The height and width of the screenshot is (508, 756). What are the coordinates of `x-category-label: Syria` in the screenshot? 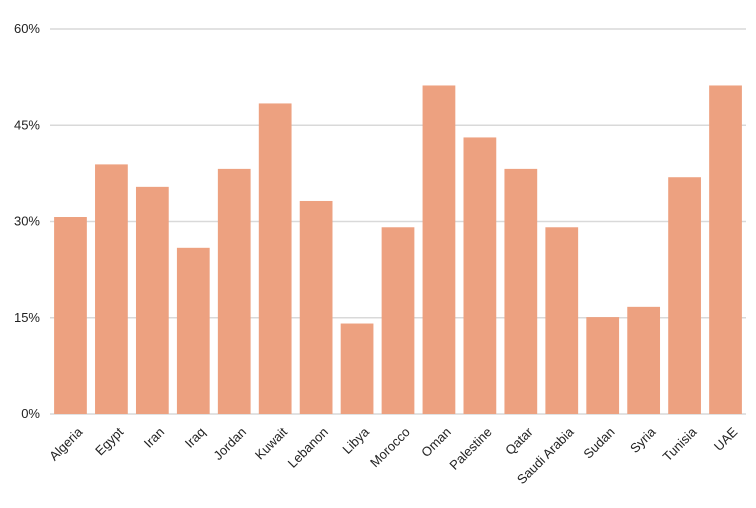 It's located at (643, 440).